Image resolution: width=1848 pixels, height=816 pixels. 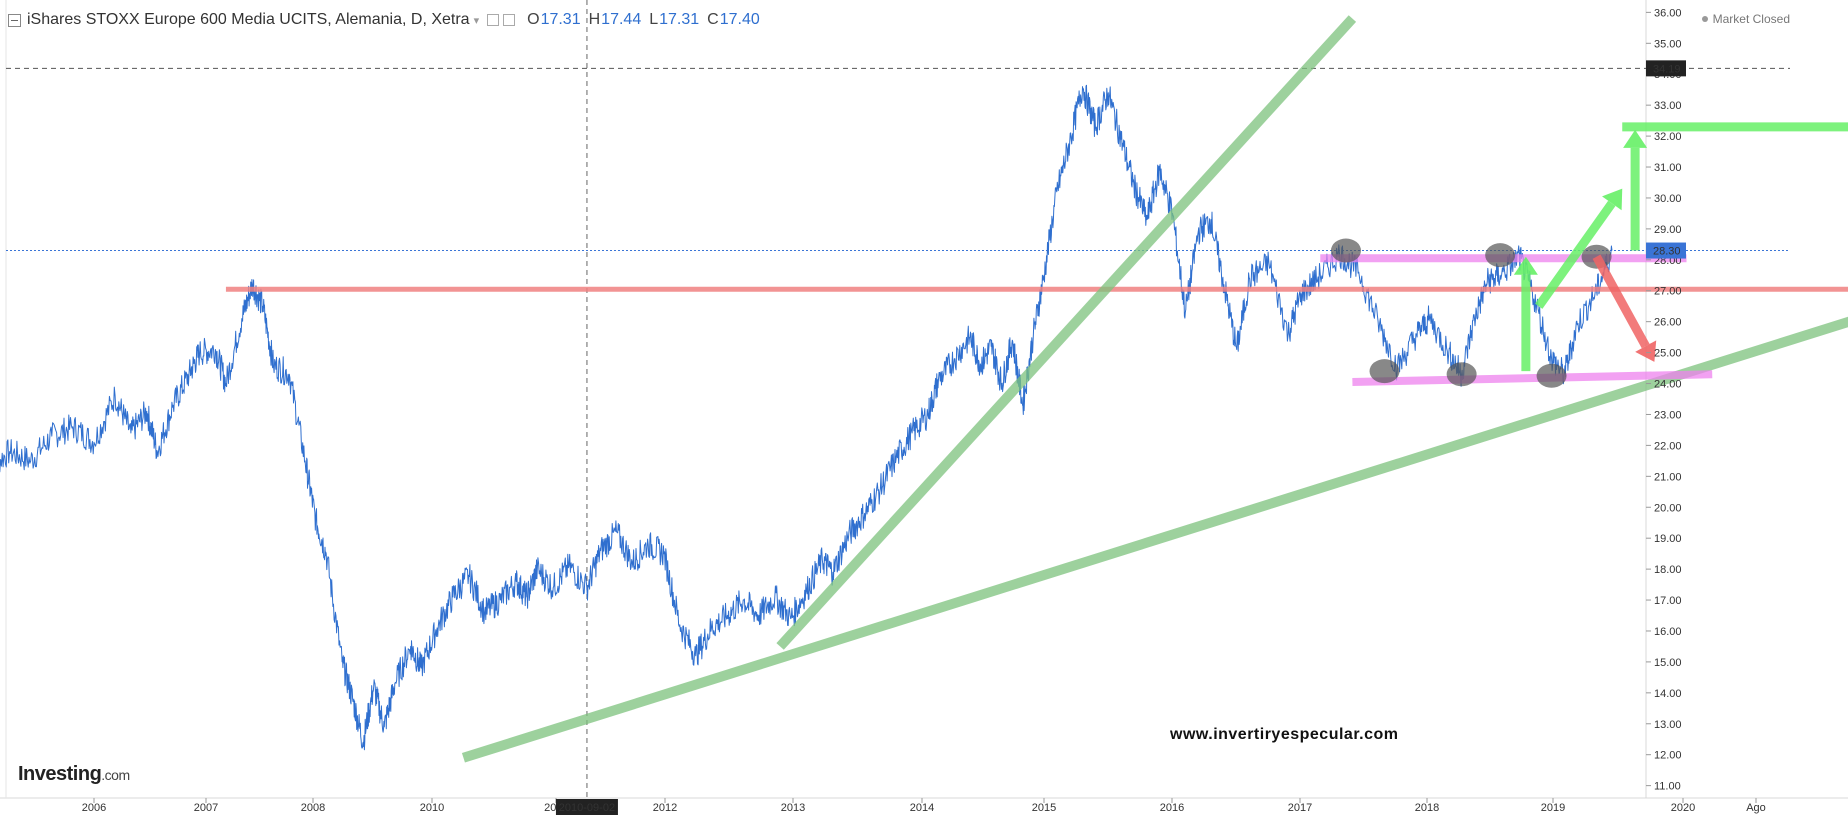 I want to click on y-tick-label: 32.00, so click(x=1668, y=137).